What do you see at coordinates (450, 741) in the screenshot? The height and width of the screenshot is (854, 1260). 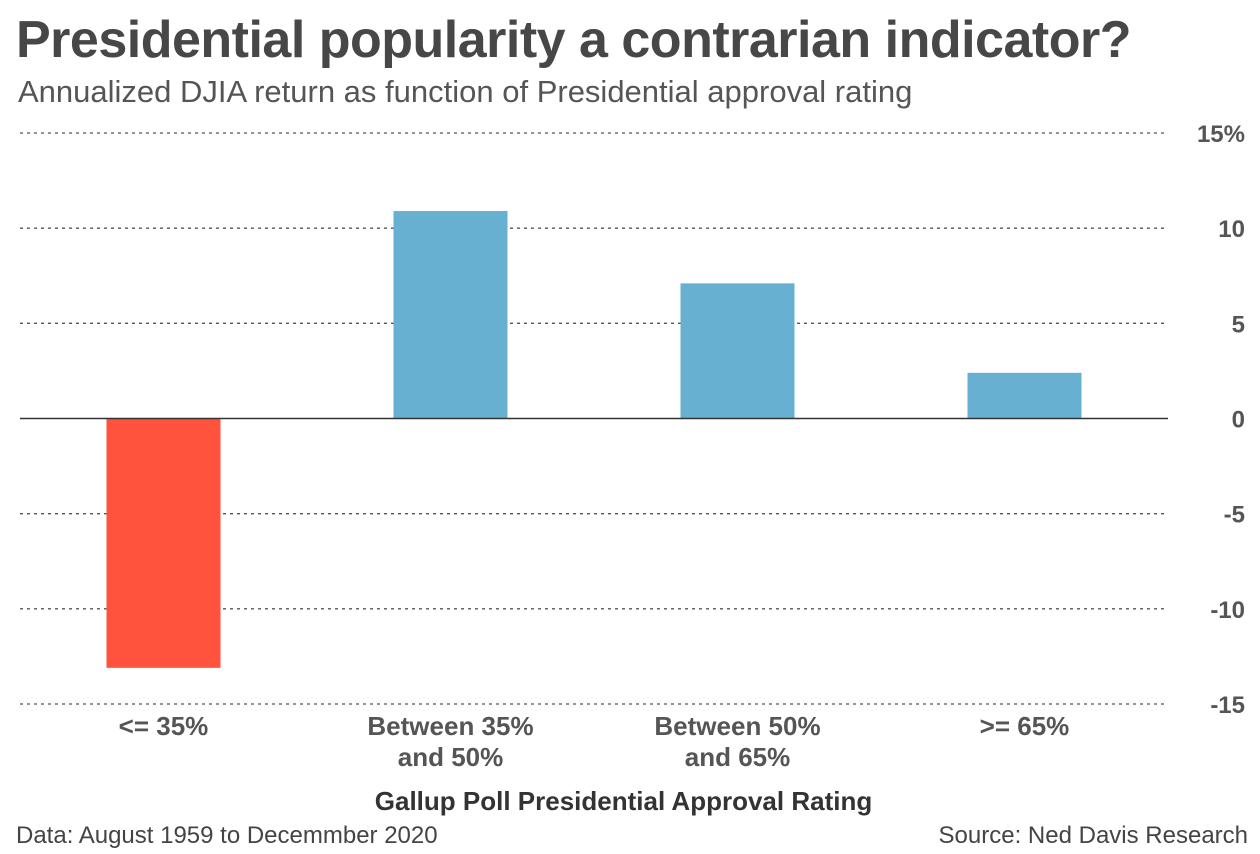 I see `x-tick-label: Between 35% and 50%` at bounding box center [450, 741].